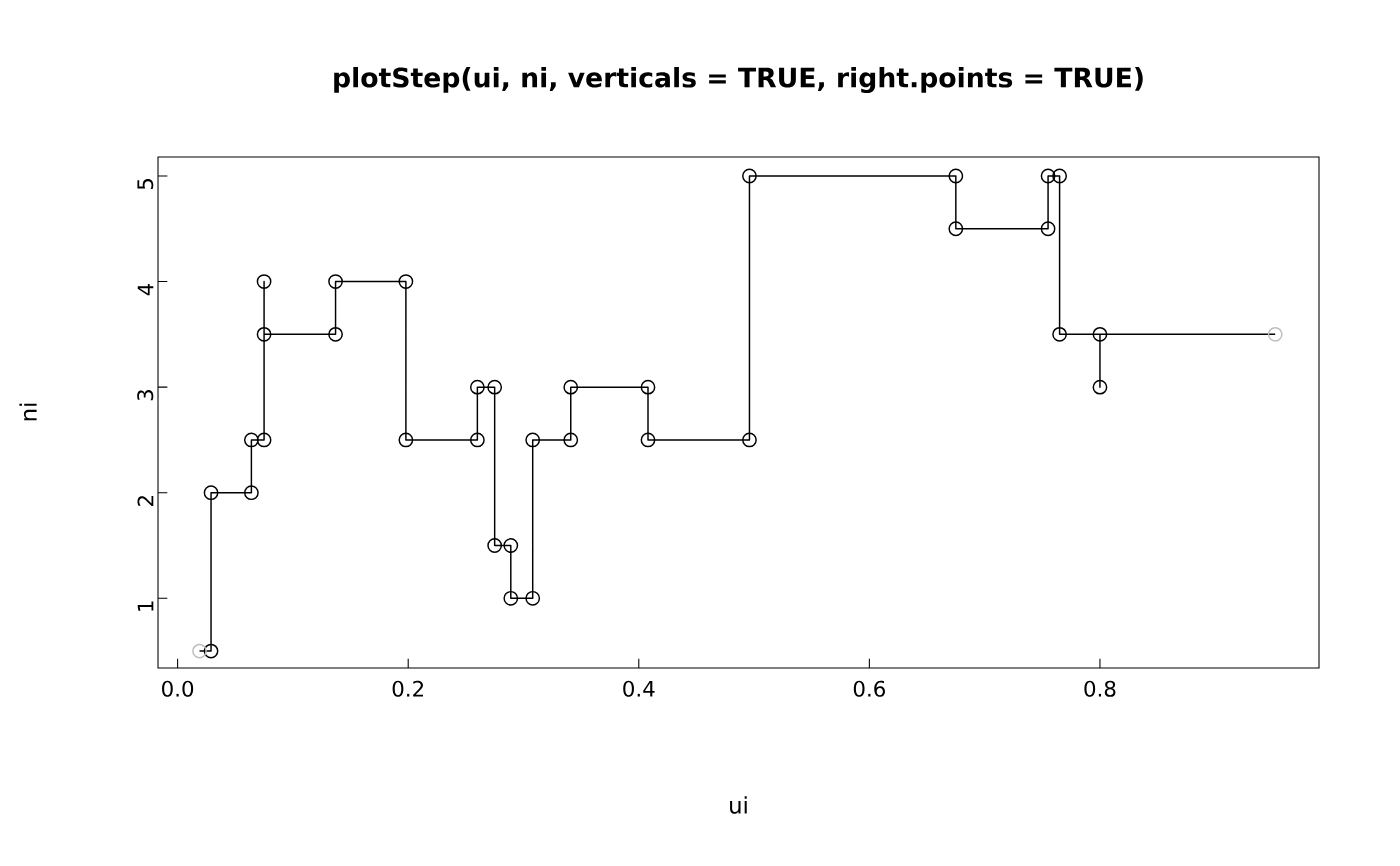 This screenshot has width=1400, height=866. I want to click on y-tick-label: 3, so click(145, 395).